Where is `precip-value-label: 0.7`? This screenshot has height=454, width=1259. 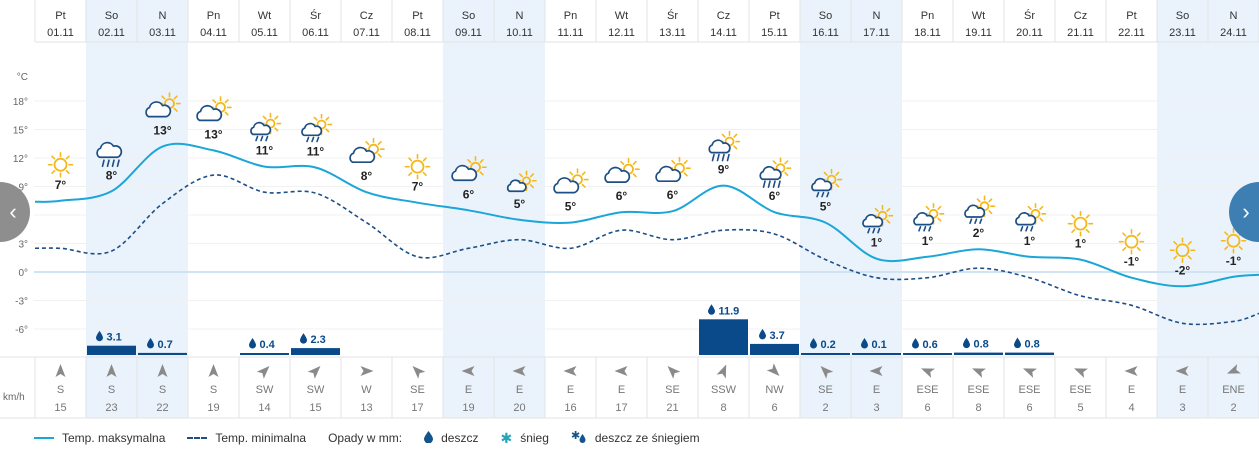
precip-value-label: 0.7 is located at coordinates (165, 345).